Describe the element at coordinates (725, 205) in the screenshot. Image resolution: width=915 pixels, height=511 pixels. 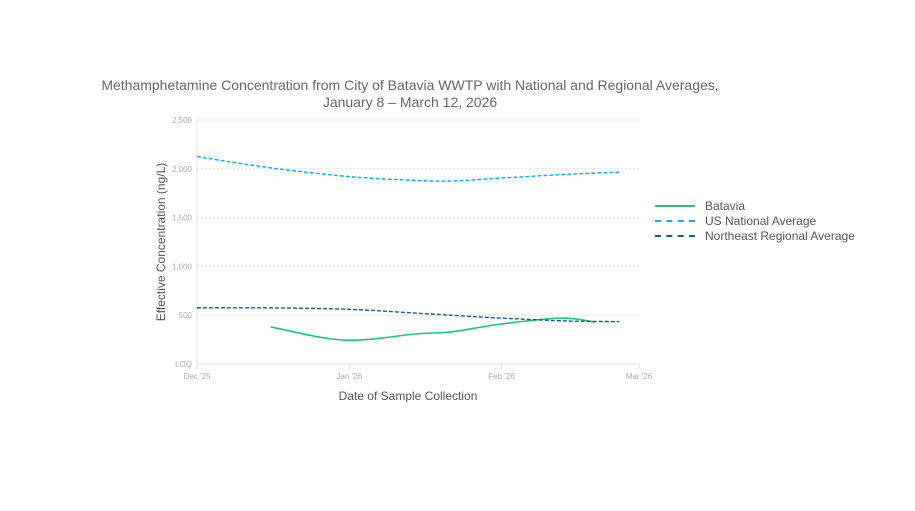
I see `legend-label: Batavia` at that location.